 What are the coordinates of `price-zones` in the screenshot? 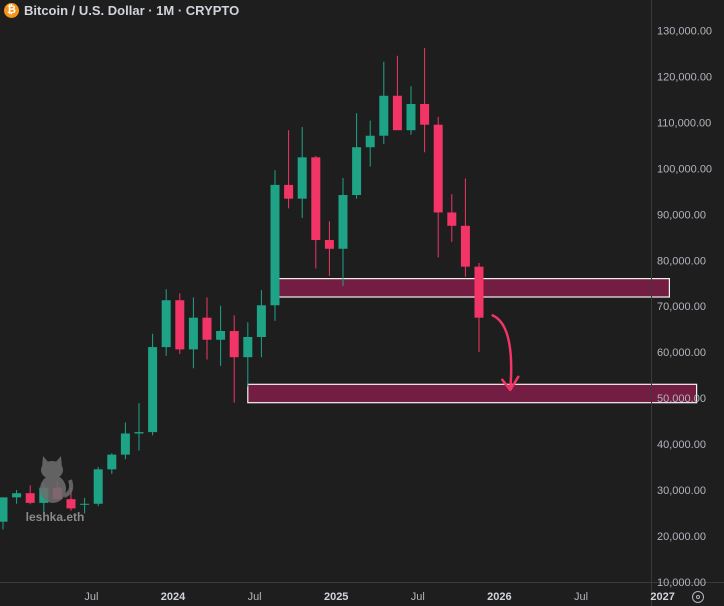 It's located at (472, 341).